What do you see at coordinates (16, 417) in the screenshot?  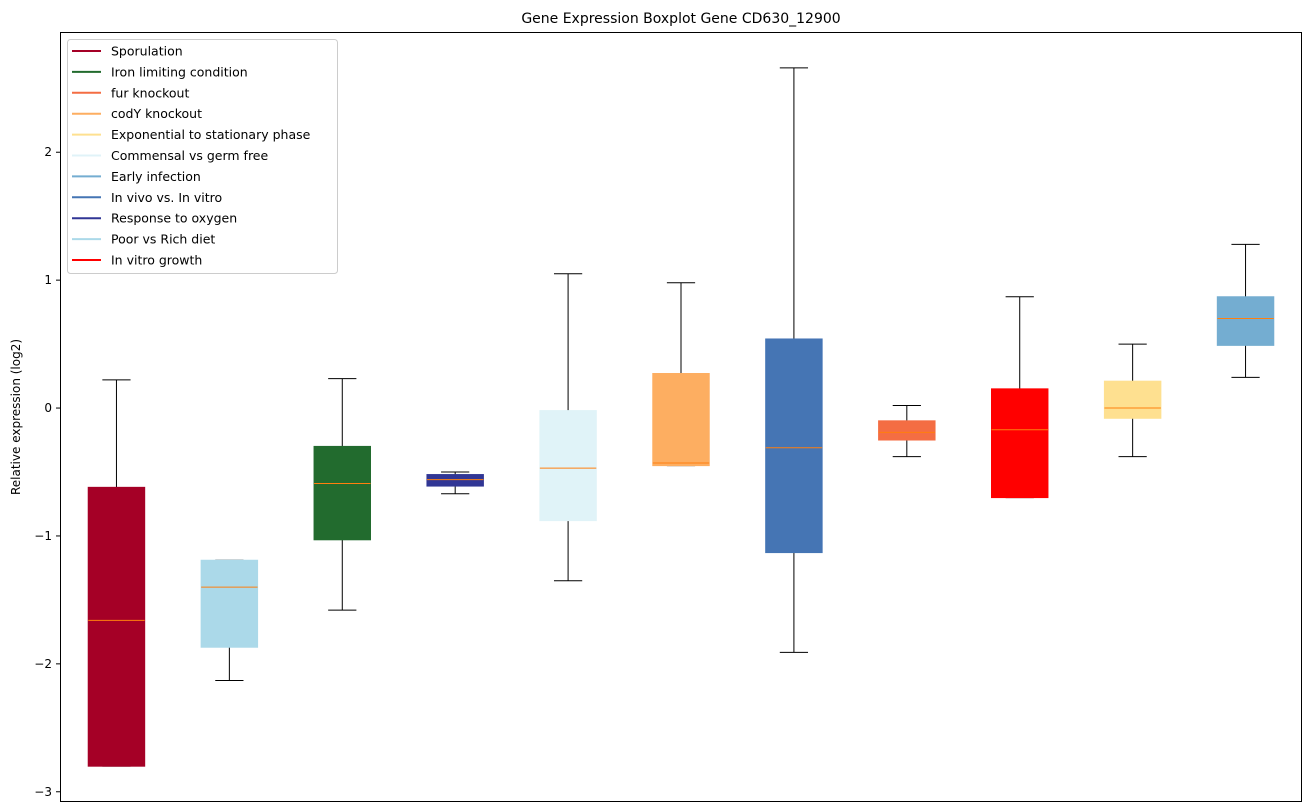 I see `y-axis-label: Relative expression (log2)` at bounding box center [16, 417].